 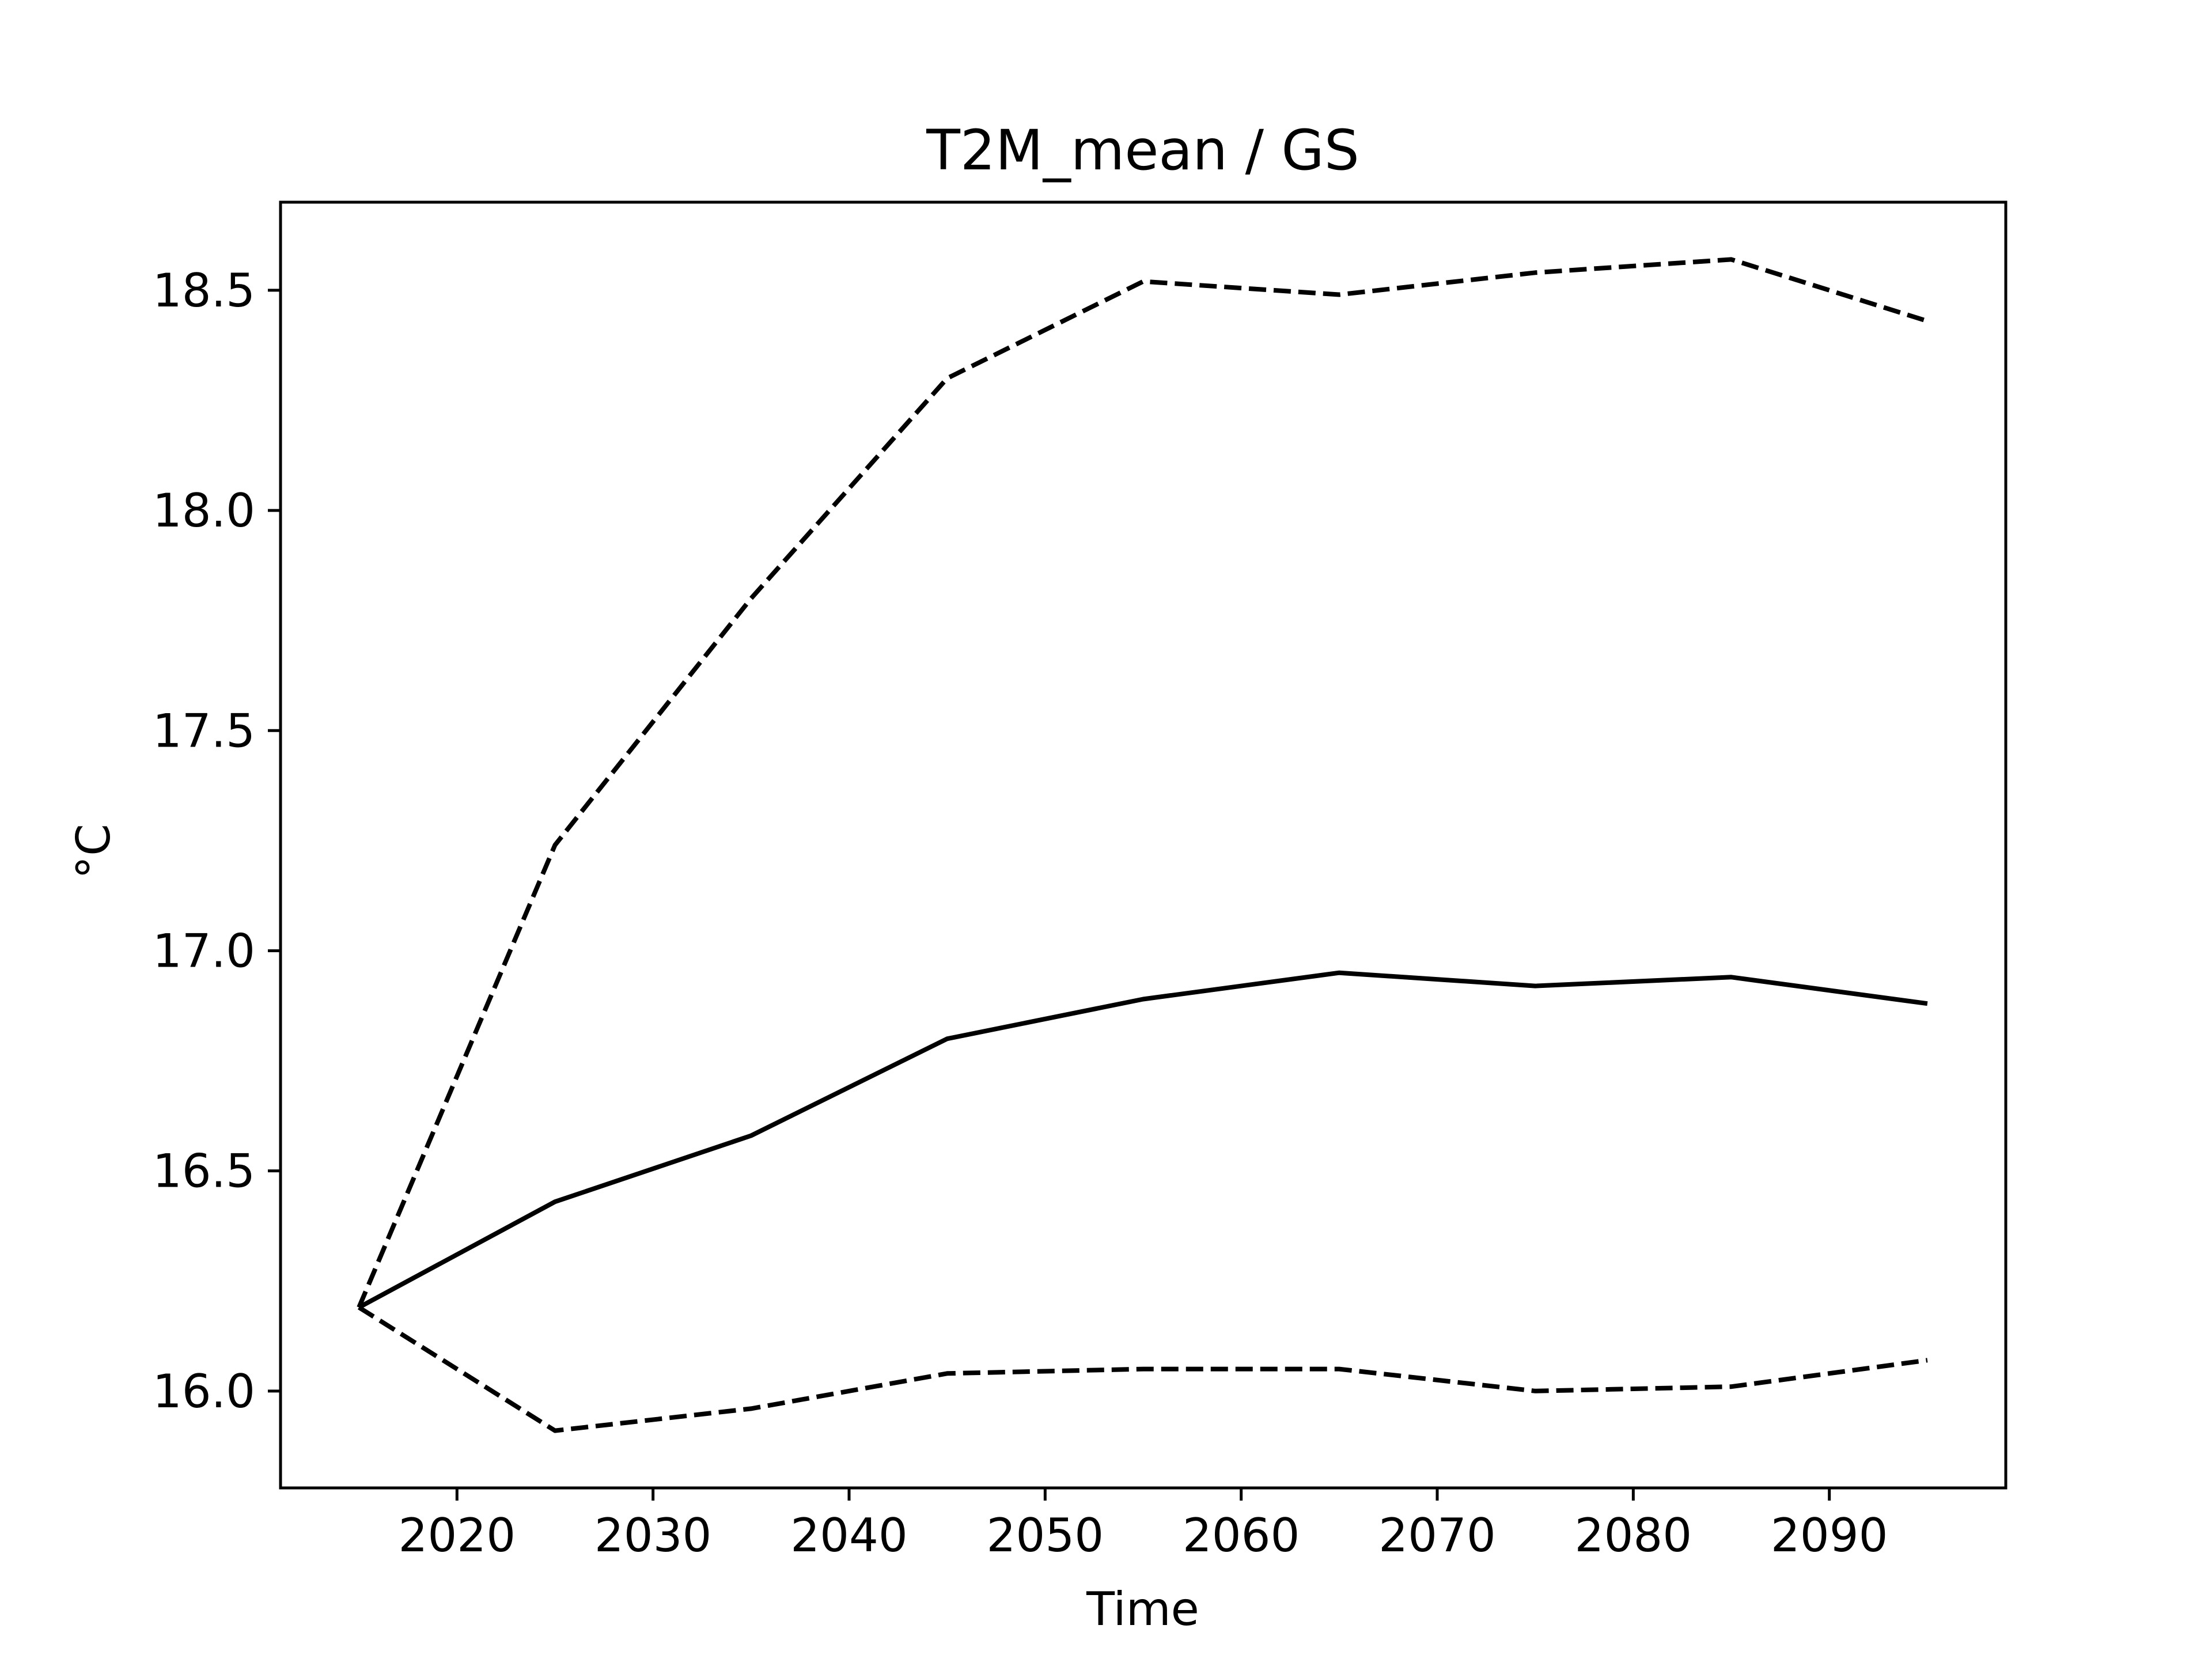 I want to click on x-axis-title: Time, so click(x=1142, y=1609).